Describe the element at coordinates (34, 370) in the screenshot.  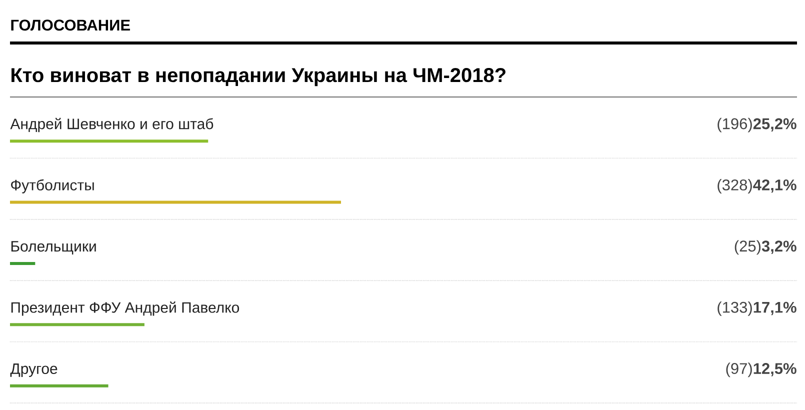
I see `y-tick-label: Другое` at that location.